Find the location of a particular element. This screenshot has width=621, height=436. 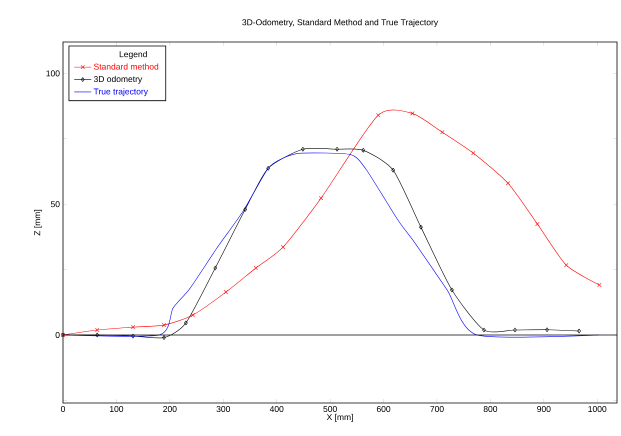

y-tick-label: 50 is located at coordinates (55, 204).